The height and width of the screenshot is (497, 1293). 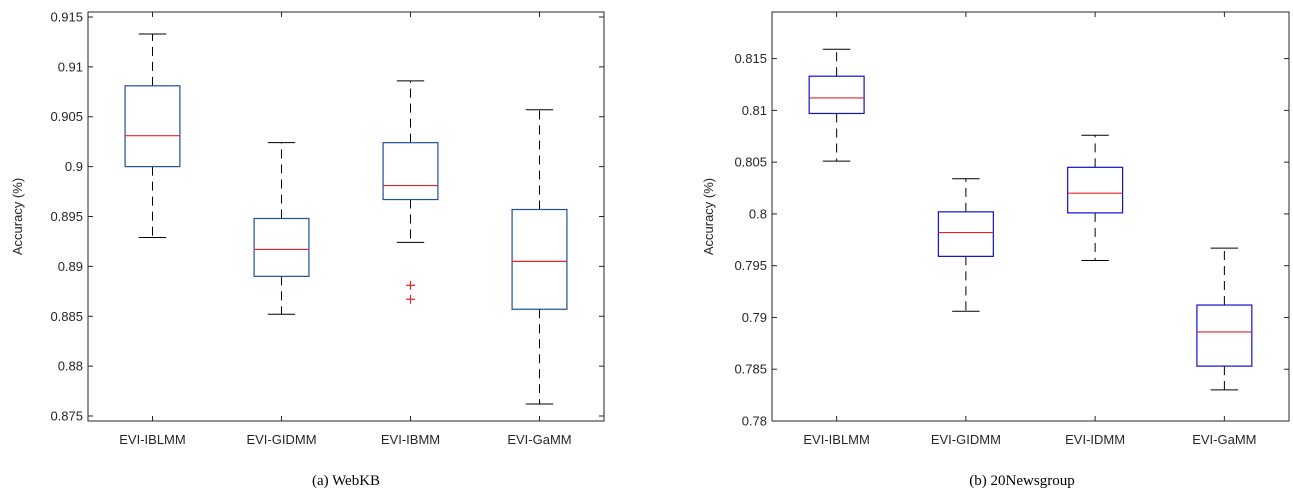 I want to click on y-tick-label: 0.89, so click(x=70, y=266).